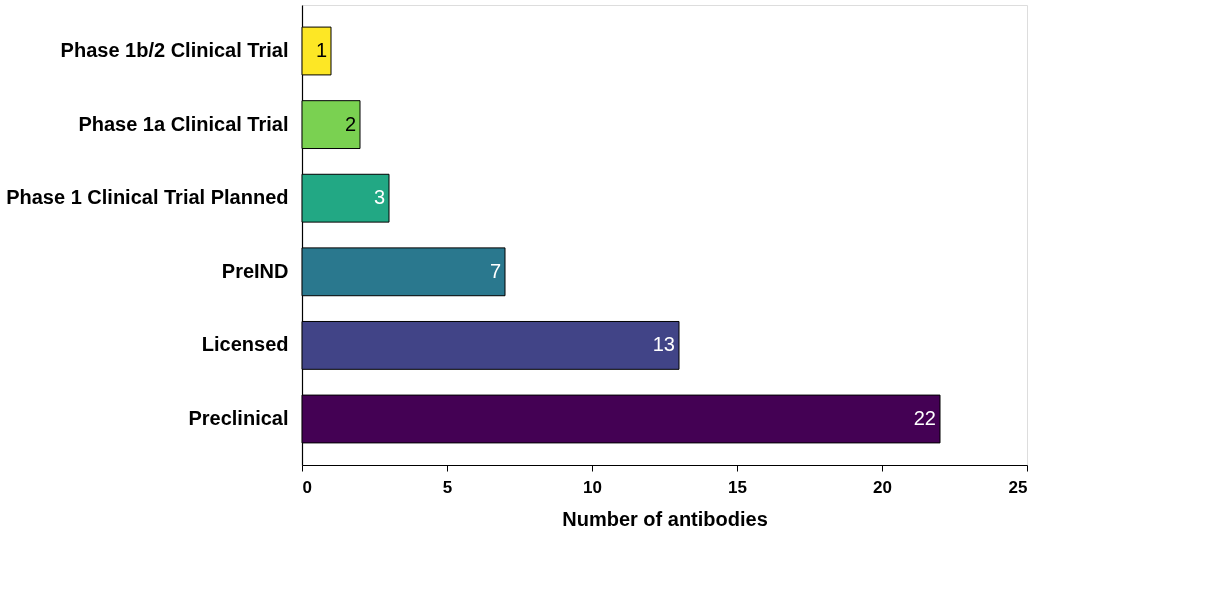 This screenshot has width=1209, height=600. Describe the element at coordinates (592, 487) in the screenshot. I see `x-tick-label: 10` at that location.